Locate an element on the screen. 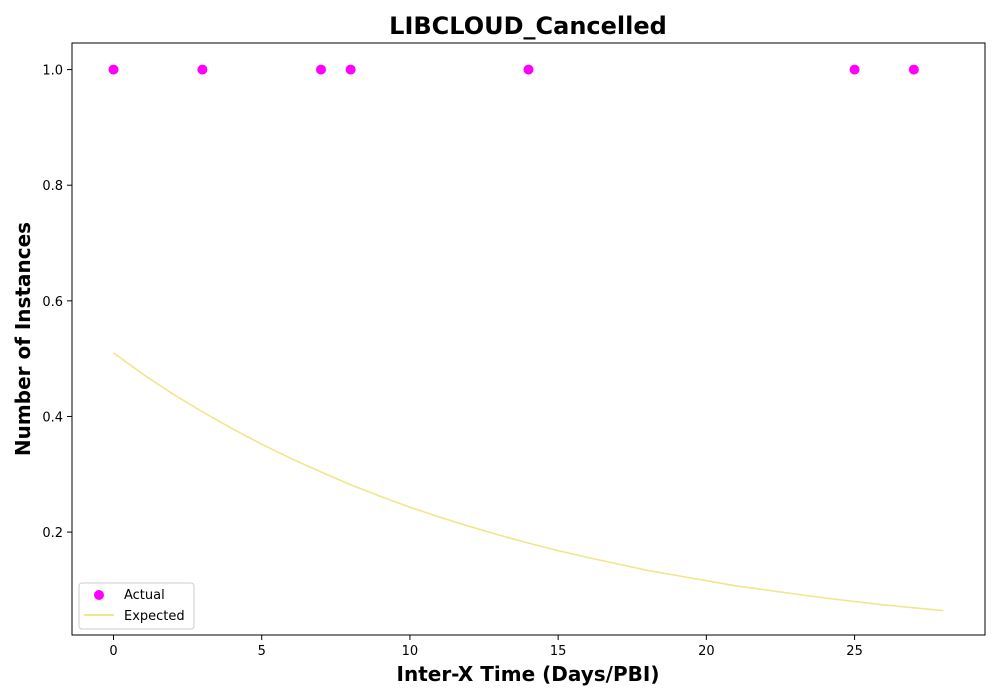 The height and width of the screenshot is (700, 1000). x-tick-label: 25 is located at coordinates (854, 651).